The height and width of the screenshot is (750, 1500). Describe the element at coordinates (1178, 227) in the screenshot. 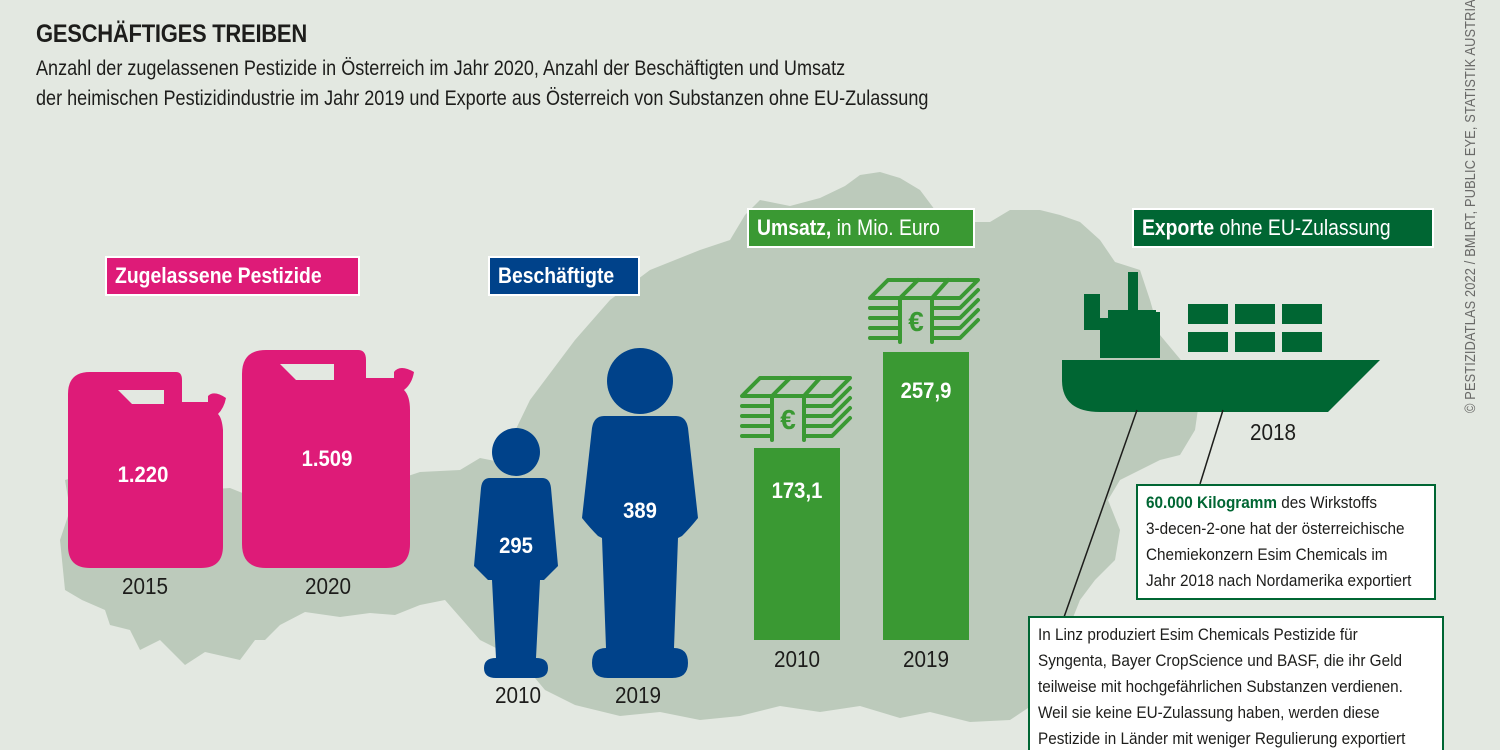

I see `exports-label-bold: Exporte` at that location.